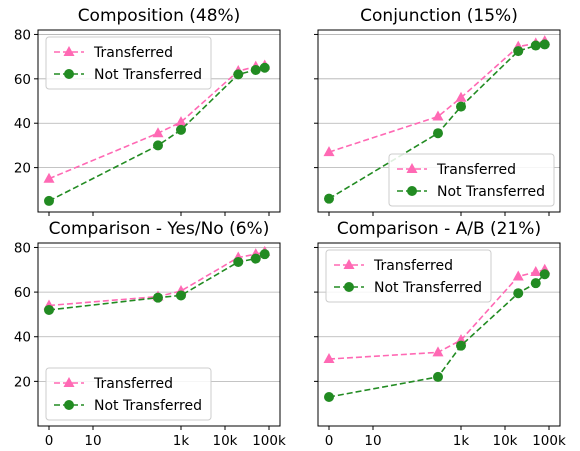 The height and width of the screenshot is (451, 580). Describe the element at coordinates (159, 229) in the screenshot. I see `subplot-title: Comparison - Yes/No (6%)` at that location.